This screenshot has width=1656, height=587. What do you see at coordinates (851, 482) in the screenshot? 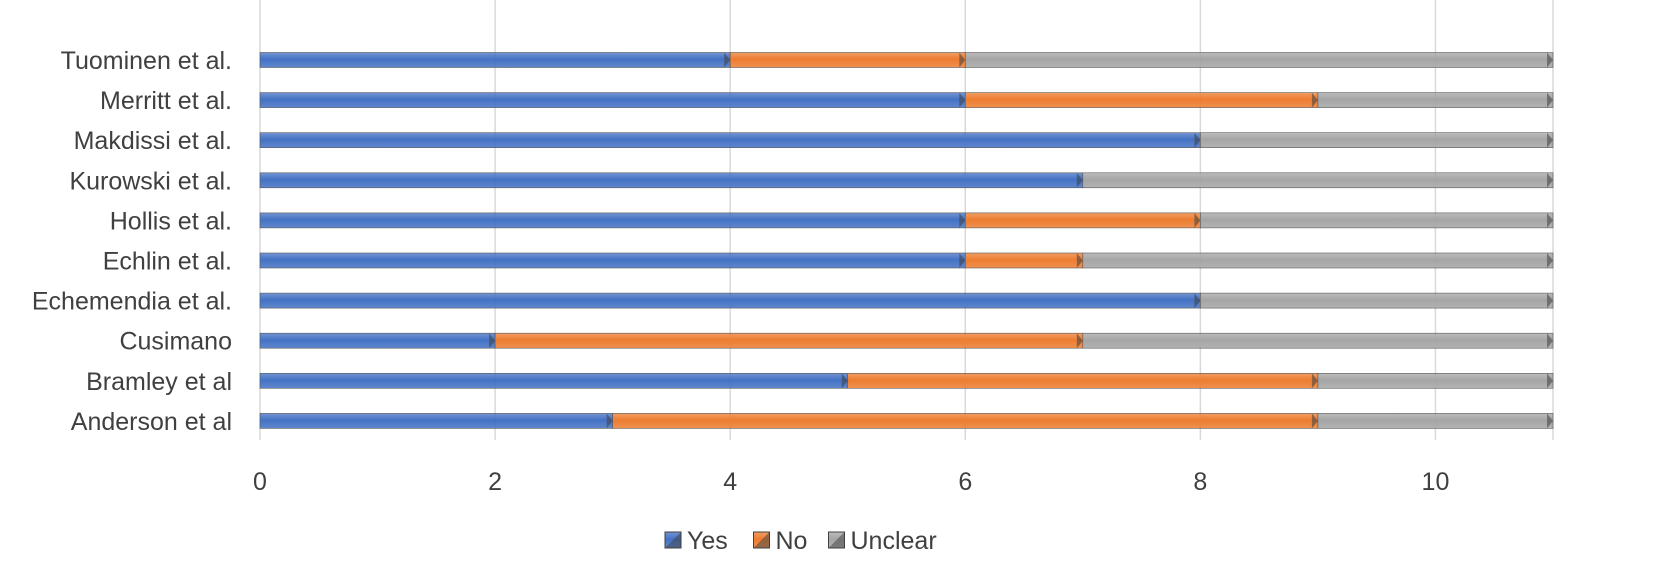
I see `x-tick-labels: 0 2 4 6 8 10` at bounding box center [851, 482].